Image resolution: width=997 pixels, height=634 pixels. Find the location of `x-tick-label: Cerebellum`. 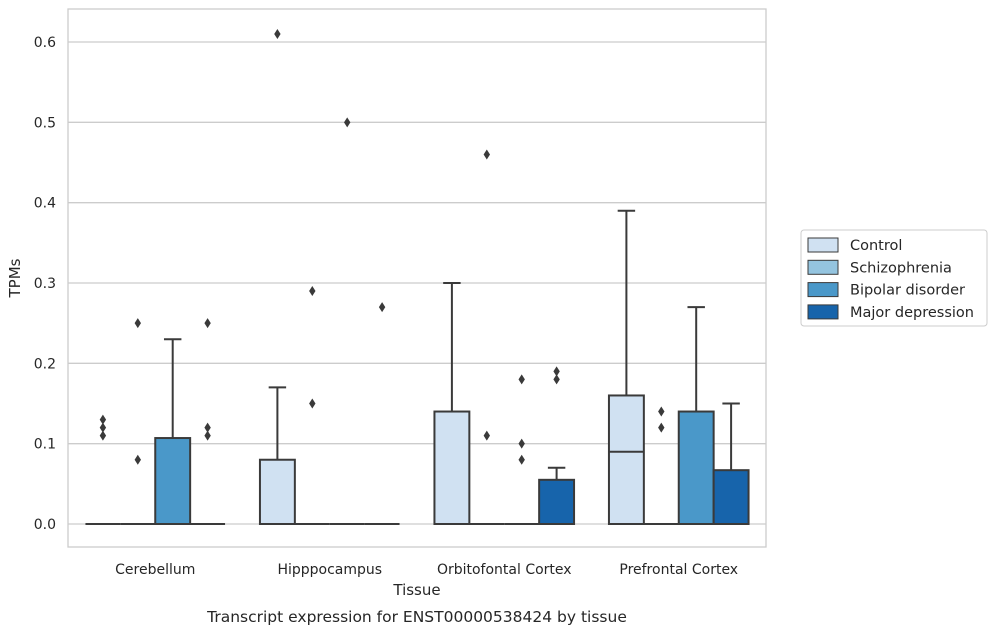

x-tick-label: Cerebellum is located at coordinates (155, 570).